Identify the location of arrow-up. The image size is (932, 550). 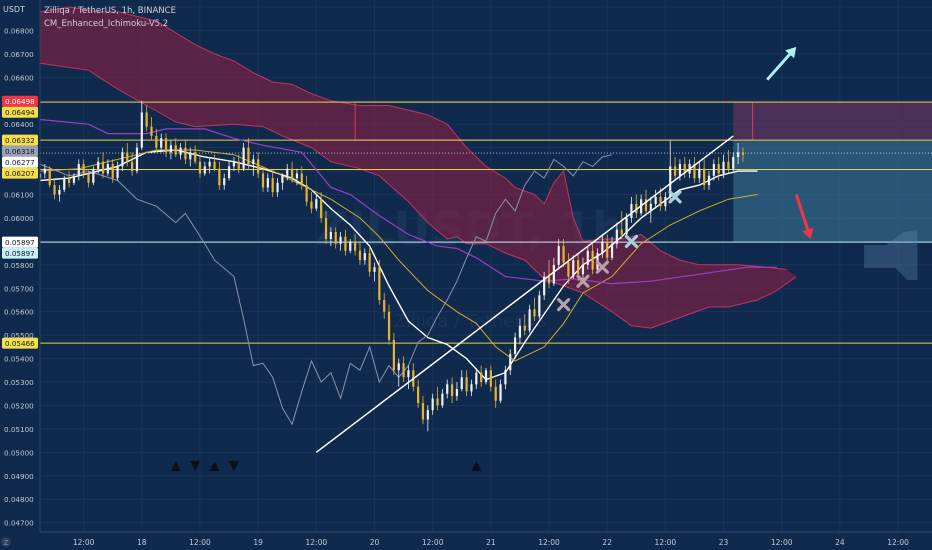
(781, 63).